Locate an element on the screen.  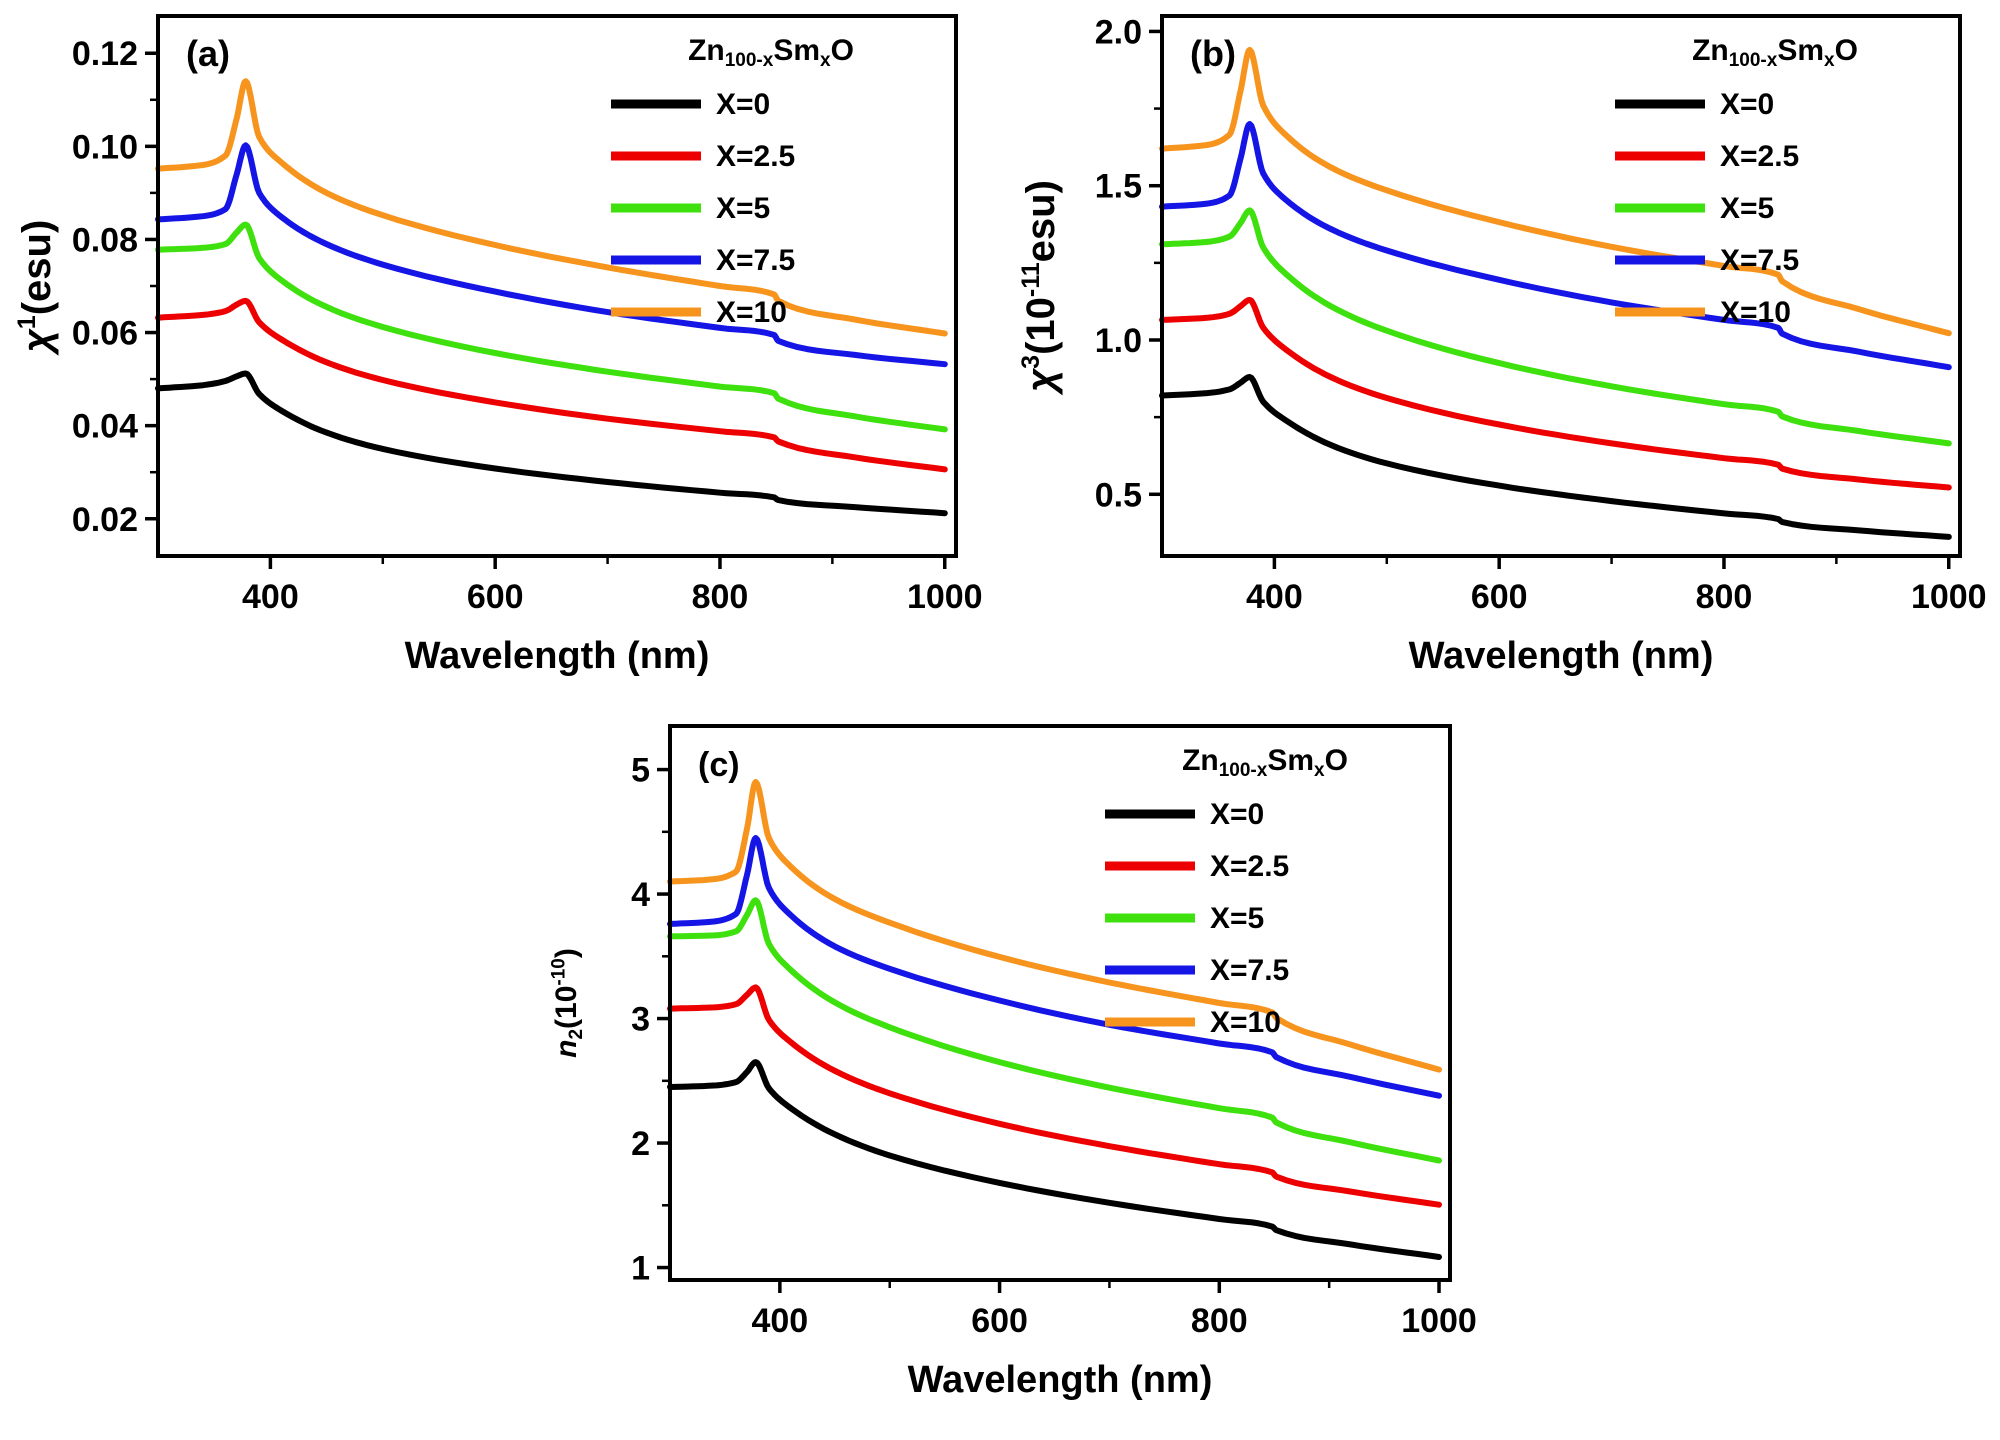
y-axis-tick-label: 0.04 is located at coordinates (105, 427).